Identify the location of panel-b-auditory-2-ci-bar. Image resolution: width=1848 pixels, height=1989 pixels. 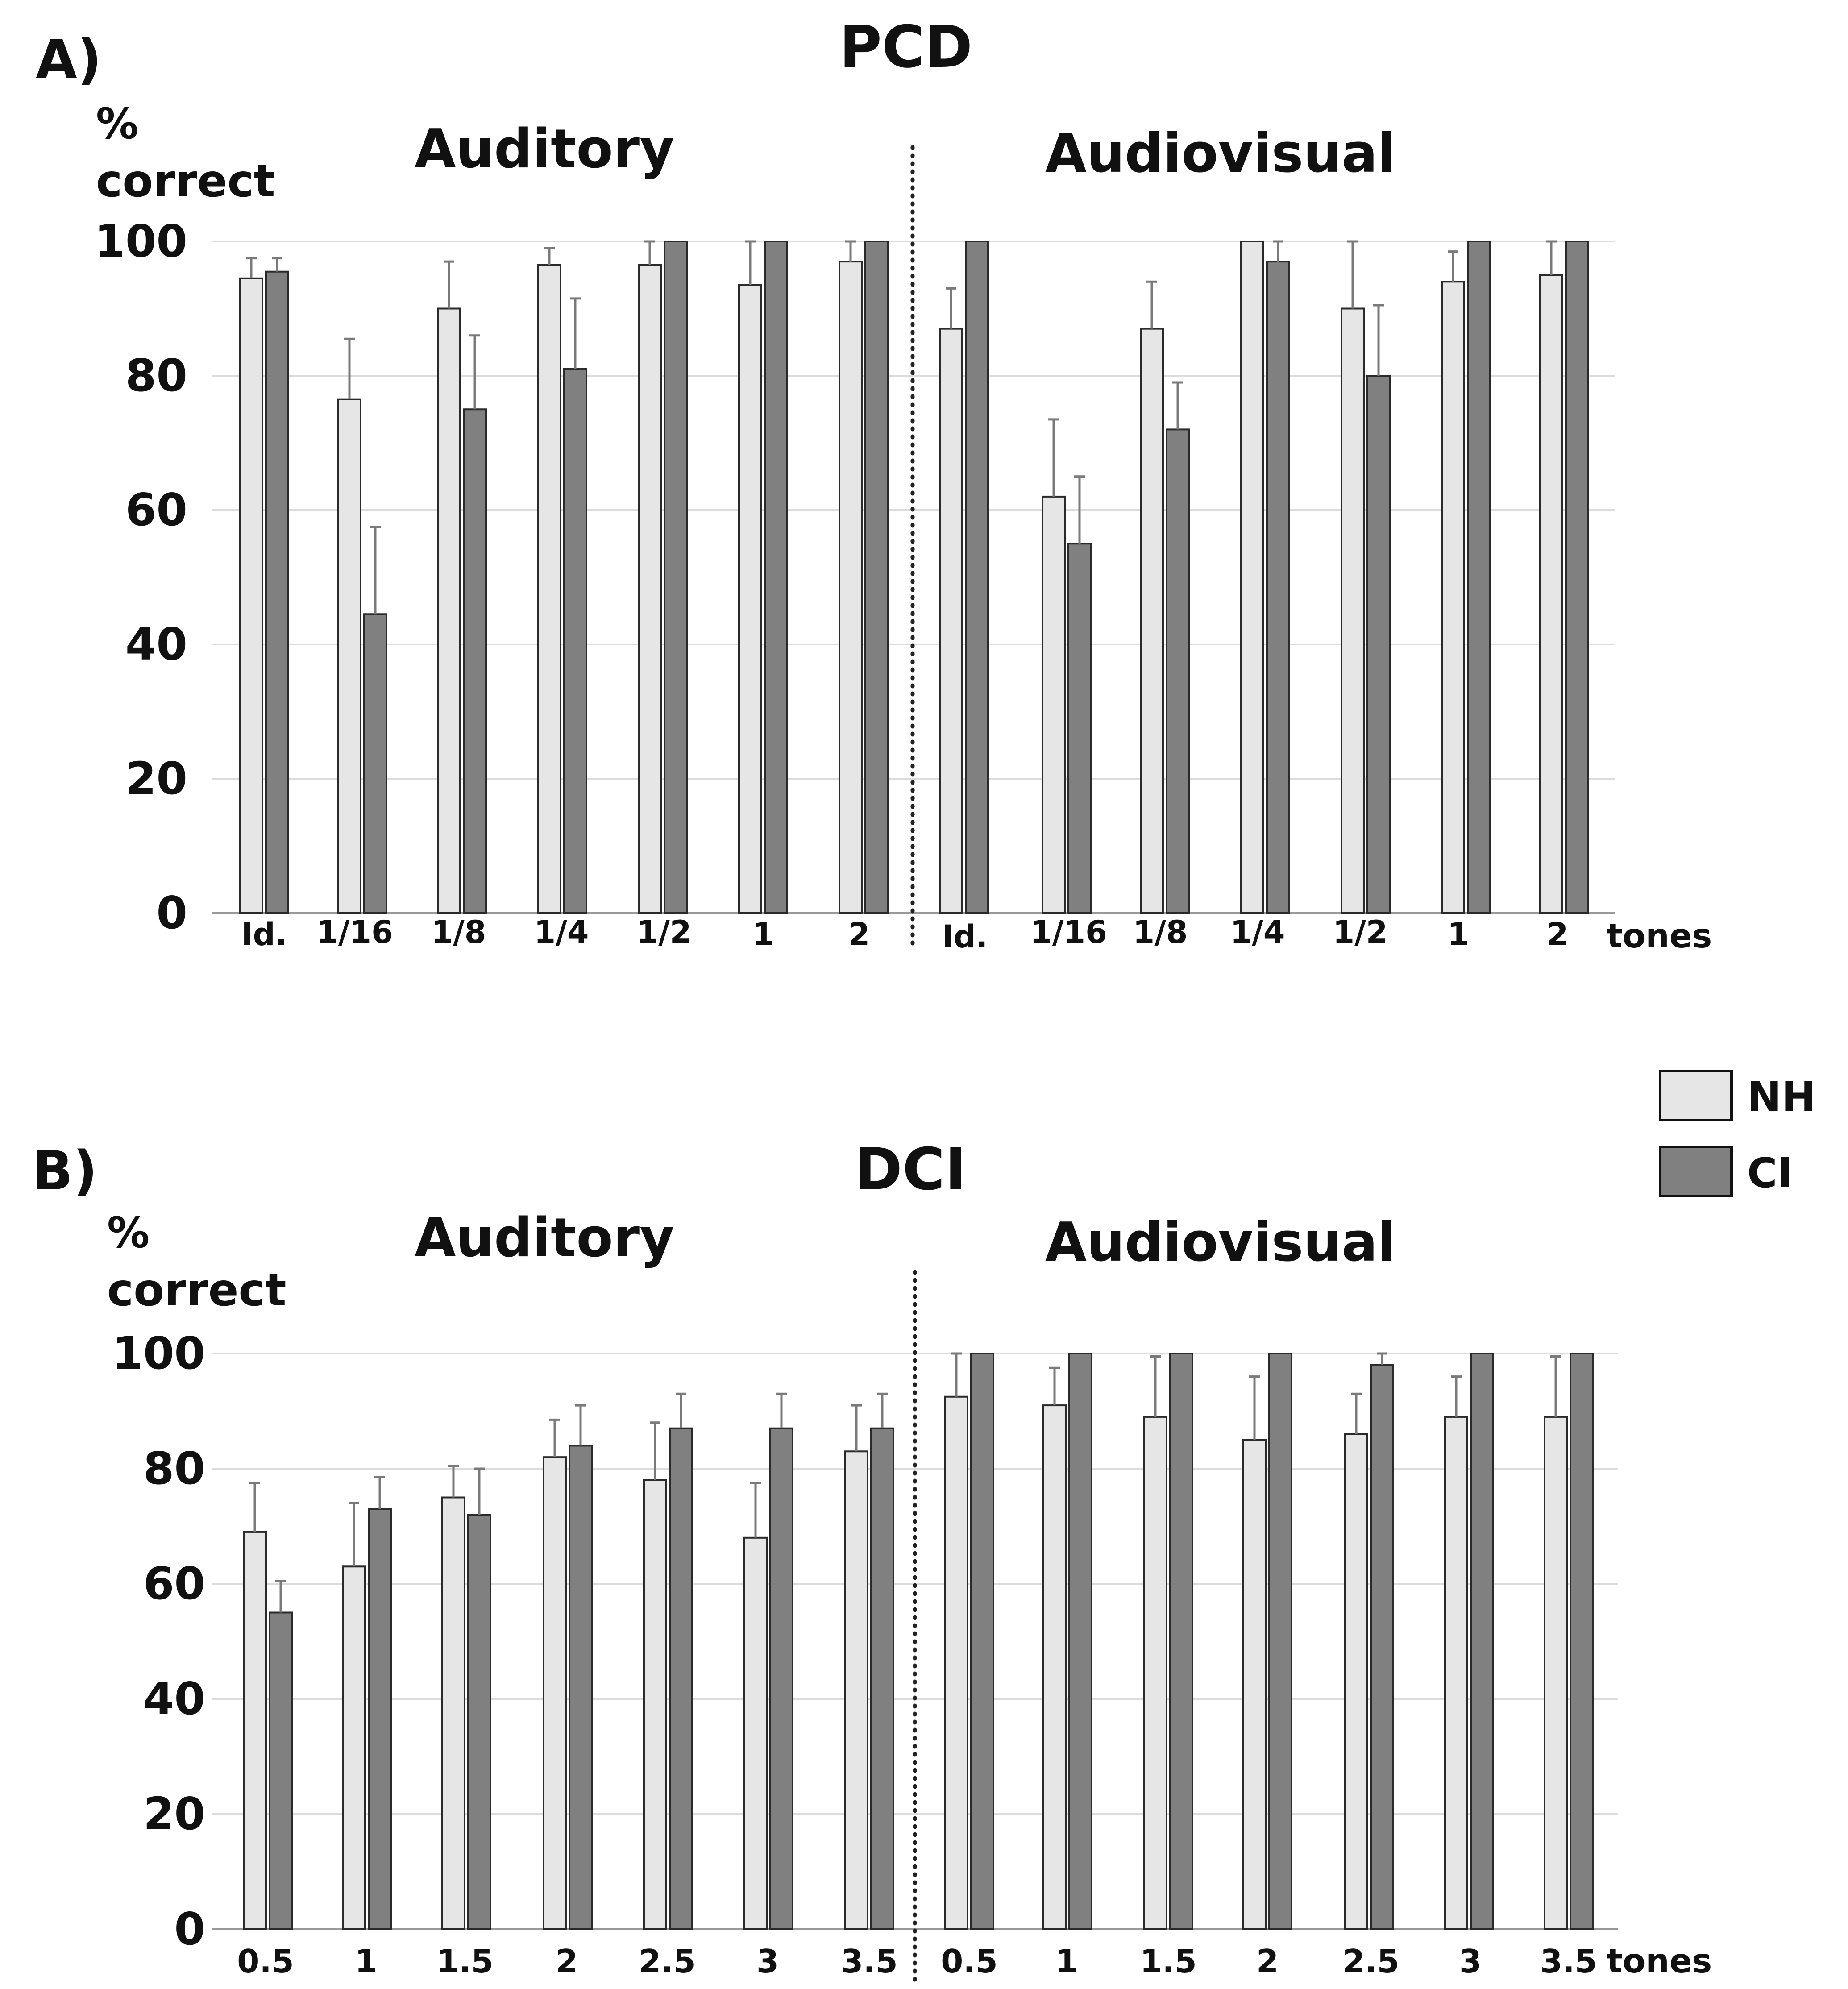
(581, 1687).